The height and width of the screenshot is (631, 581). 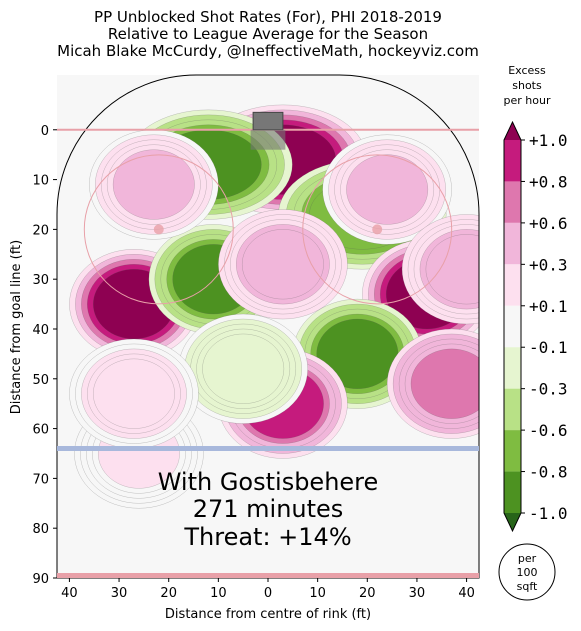 I want to click on colorbar-tick-label: -0.1, so click(x=548, y=347).